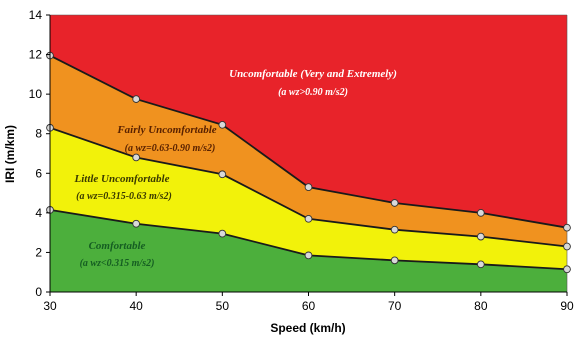 The height and width of the screenshot is (337, 574). I want to click on zone-label-uncomfortable: Uncomfortable (Very and Extremely), so click(313, 74).